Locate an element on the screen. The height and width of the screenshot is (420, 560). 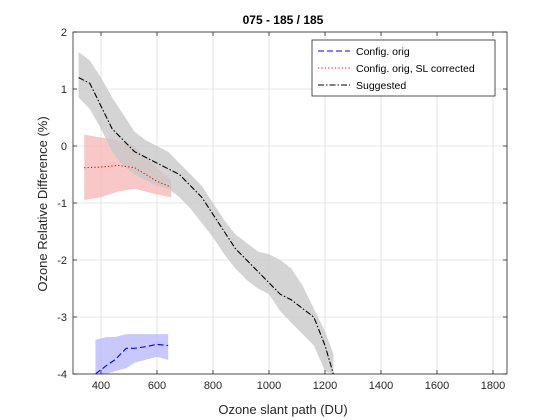
legend-label: Suggested is located at coordinates (381, 86).